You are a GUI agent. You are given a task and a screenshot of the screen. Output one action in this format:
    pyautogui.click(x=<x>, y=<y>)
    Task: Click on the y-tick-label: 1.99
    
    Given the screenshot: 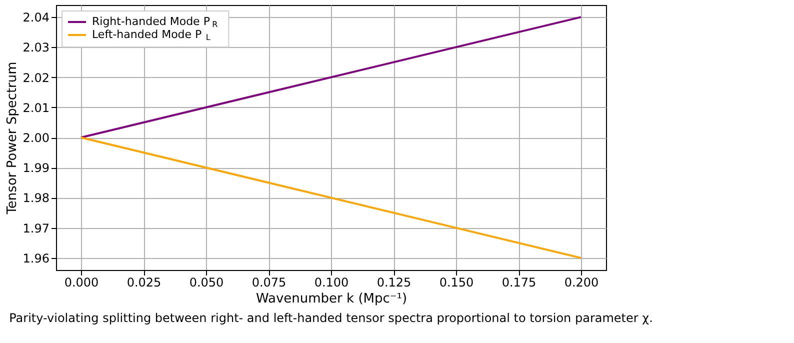 What is the action you would take?
    pyautogui.click(x=36, y=168)
    